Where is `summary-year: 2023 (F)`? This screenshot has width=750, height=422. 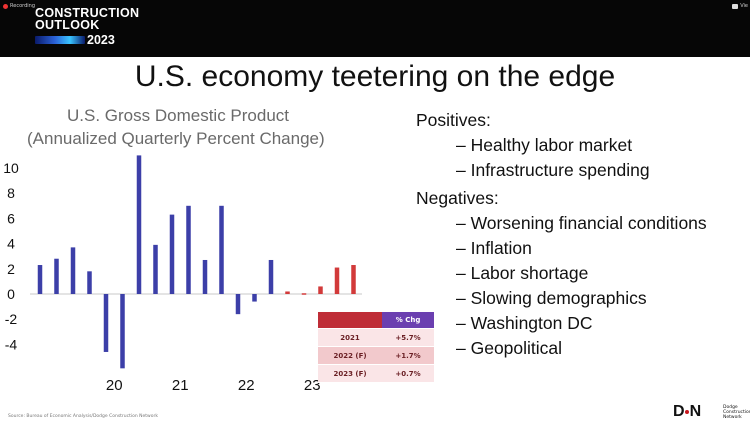
summary-year: 2023 (F) is located at coordinates (350, 373).